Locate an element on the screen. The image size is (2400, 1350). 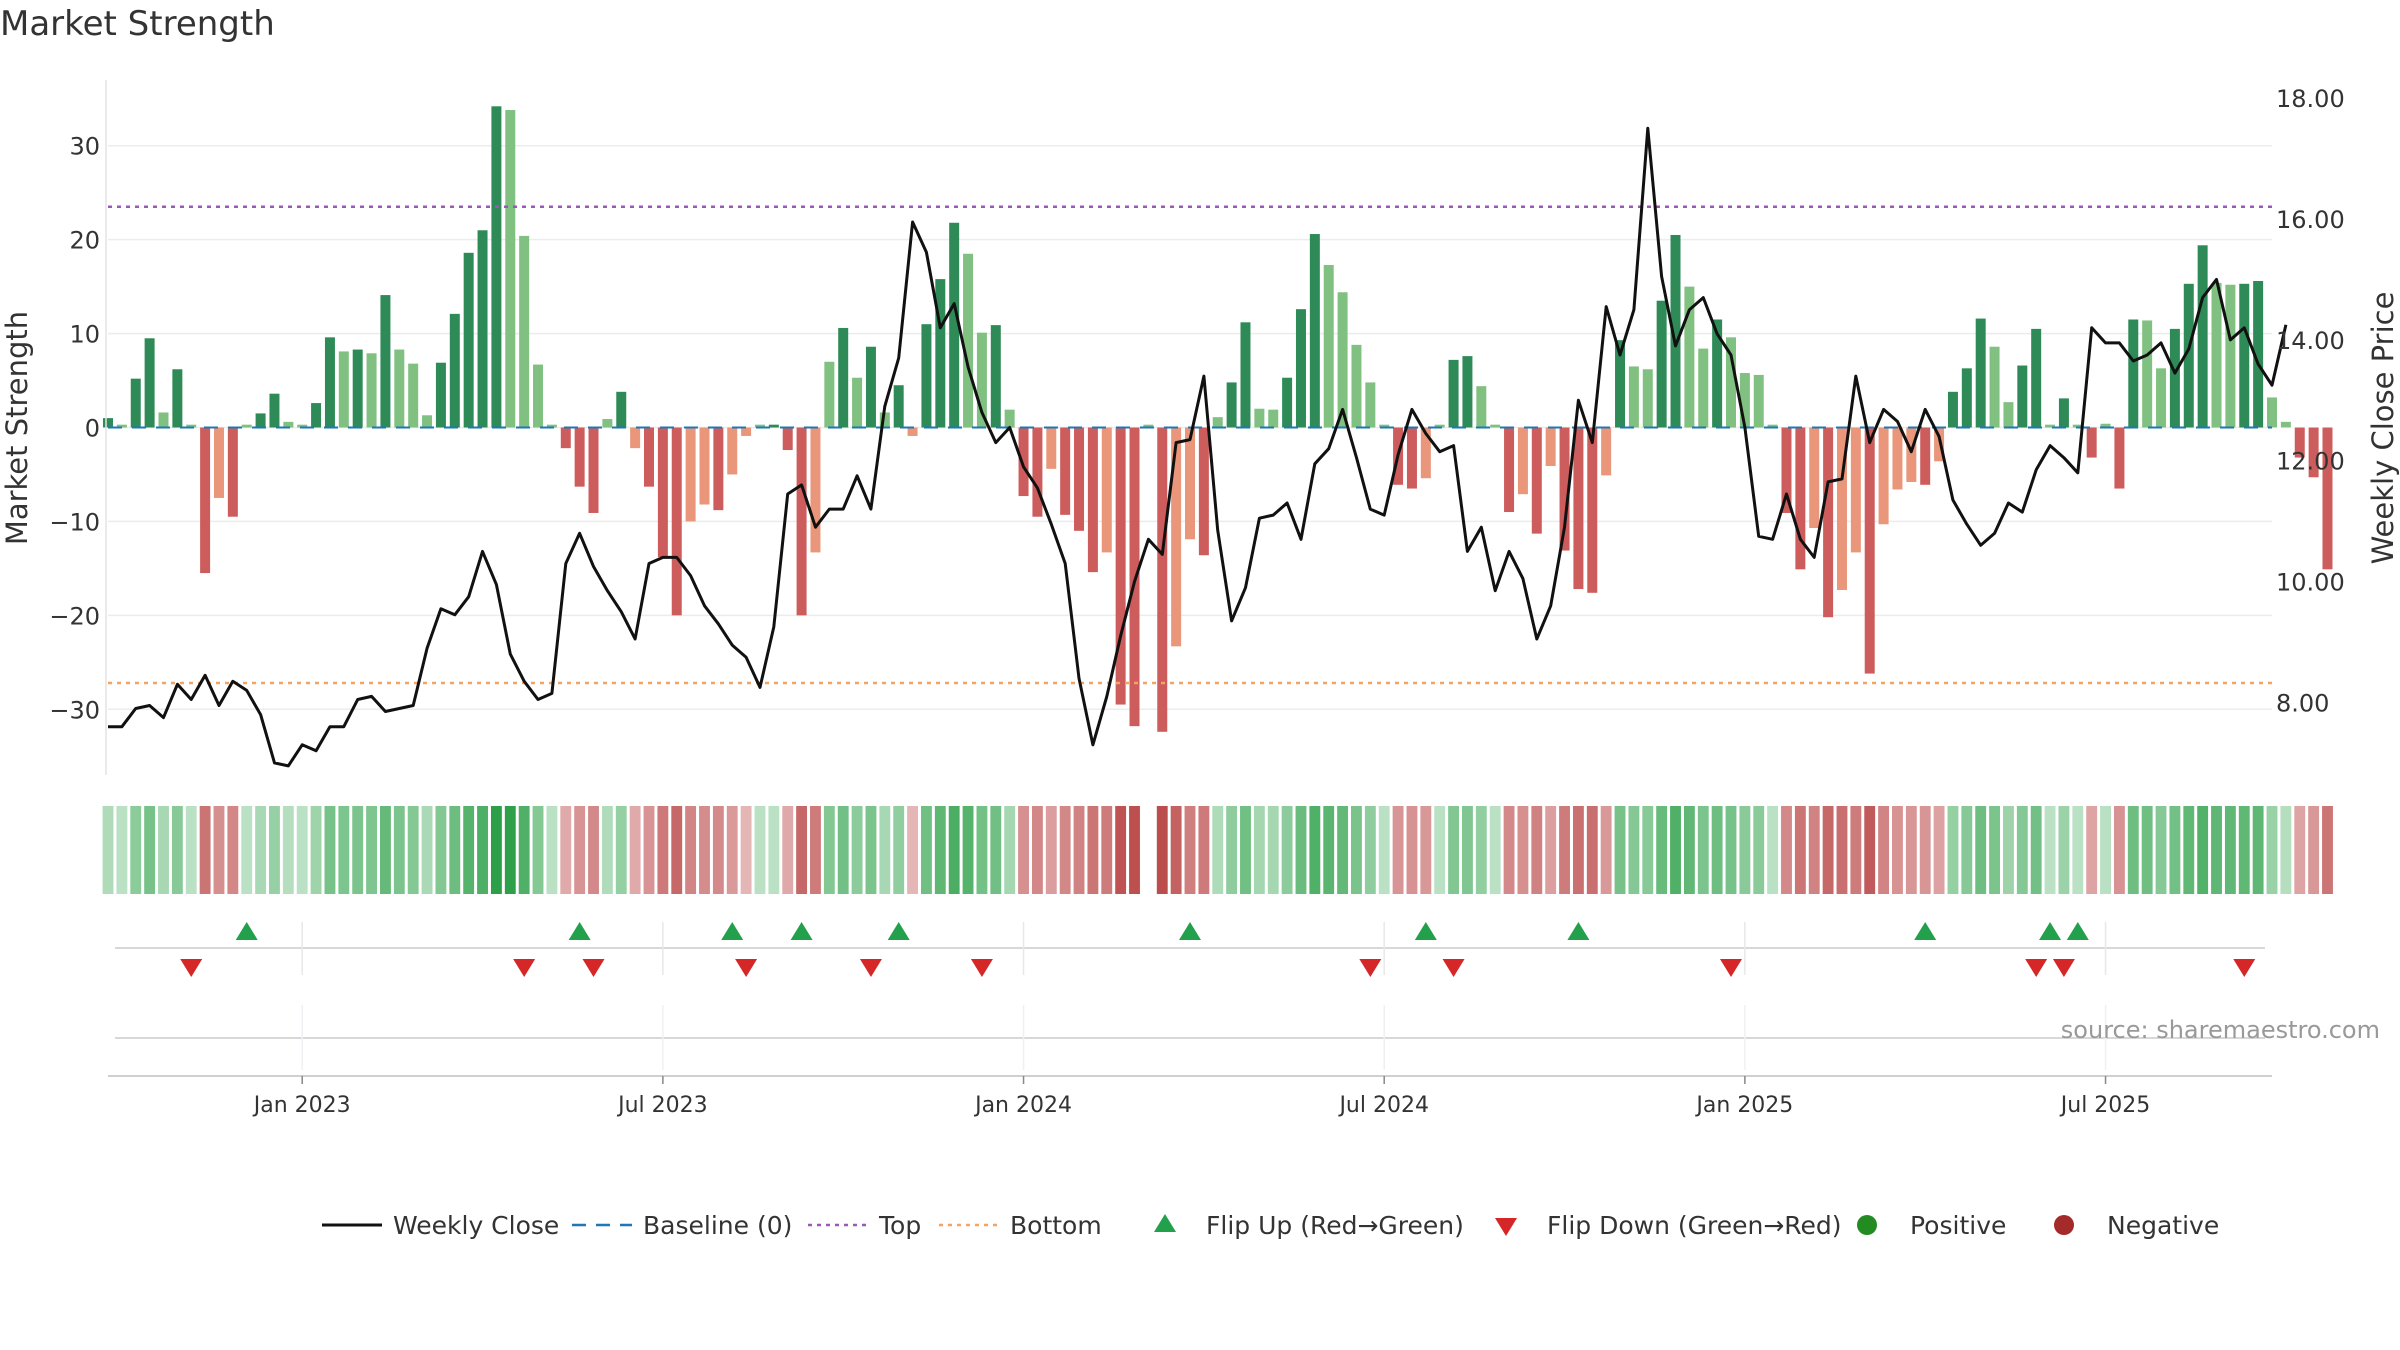
legend-swatch is located at coordinates (1506, 1227).